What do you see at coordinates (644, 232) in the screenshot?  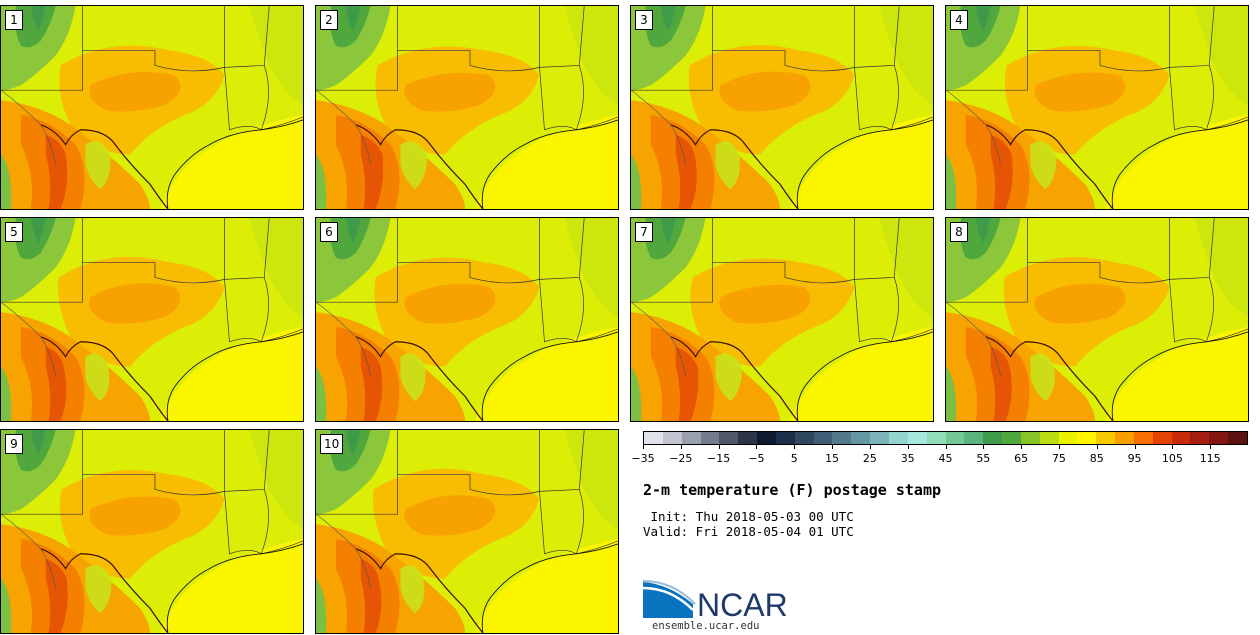 I see `member-label: 7` at bounding box center [644, 232].